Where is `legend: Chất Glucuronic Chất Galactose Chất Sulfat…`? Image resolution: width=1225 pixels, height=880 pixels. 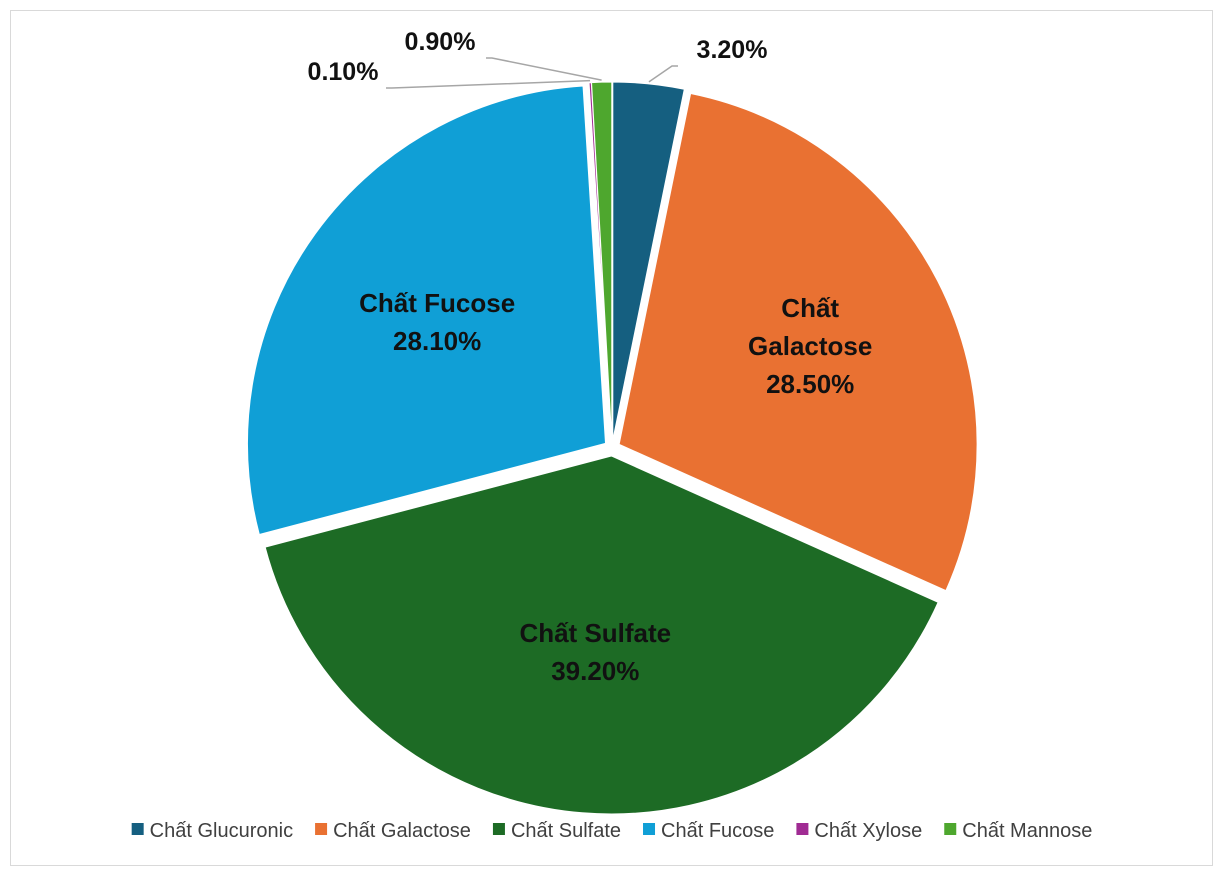 legend: Chất Glucuronic Chất Galactose Chất Sulfat… is located at coordinates (611, 831).